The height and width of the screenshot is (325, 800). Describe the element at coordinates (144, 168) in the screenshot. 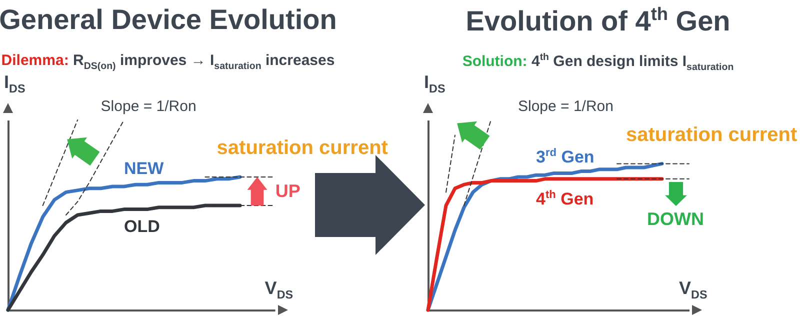

I see `series-label: NEW` at that location.